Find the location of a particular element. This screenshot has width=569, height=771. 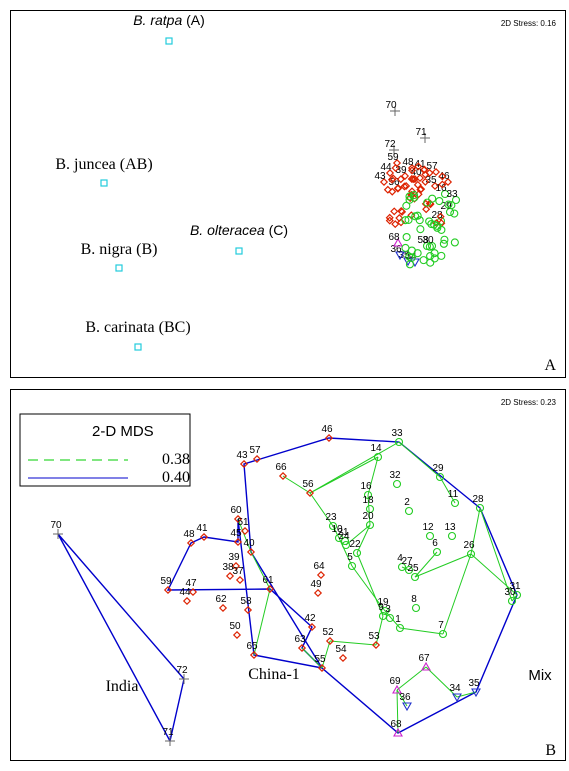

point-label: 9 is located at coordinates (381, 607).